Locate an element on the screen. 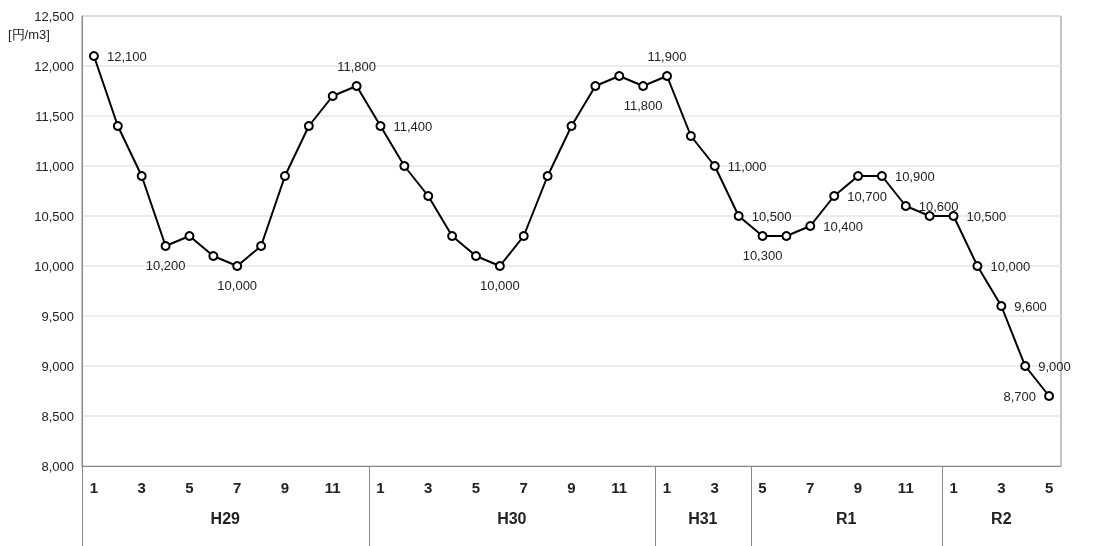 The height and width of the screenshot is (546, 1101). y-tick-label: 10,000 is located at coordinates (54, 266).